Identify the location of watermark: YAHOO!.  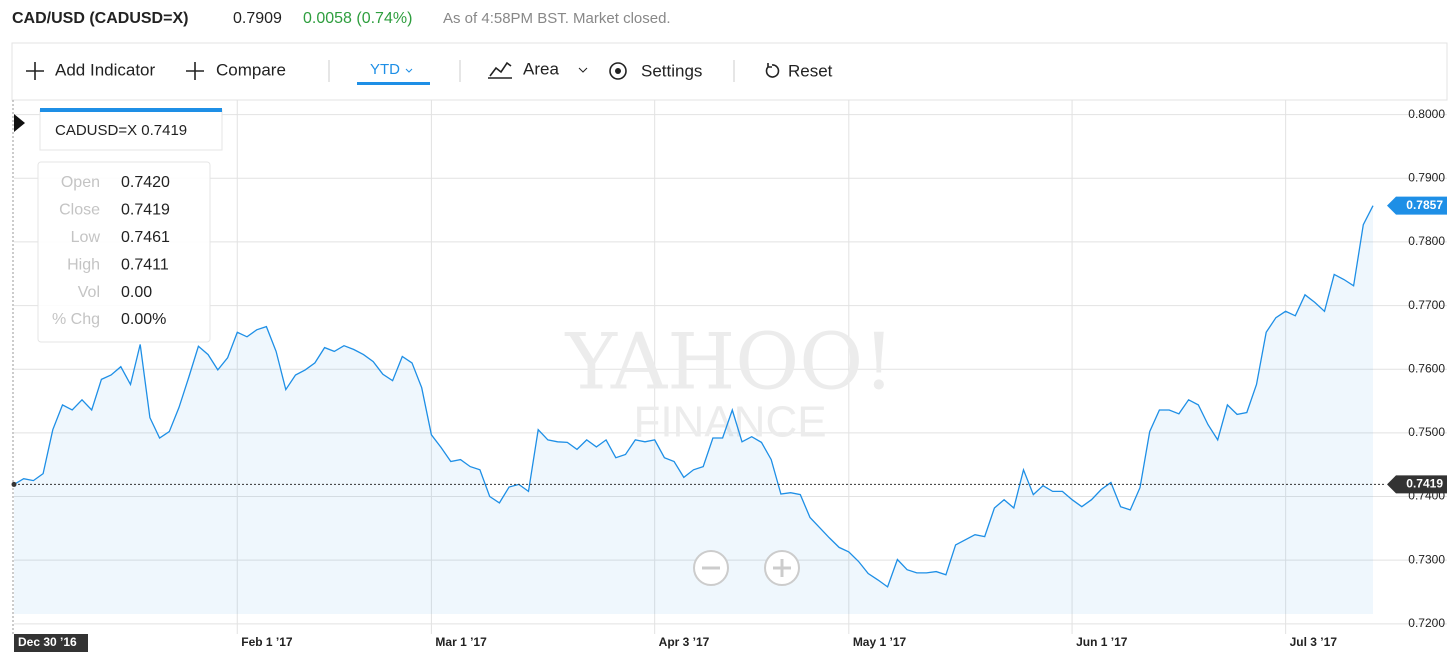
(729, 363).